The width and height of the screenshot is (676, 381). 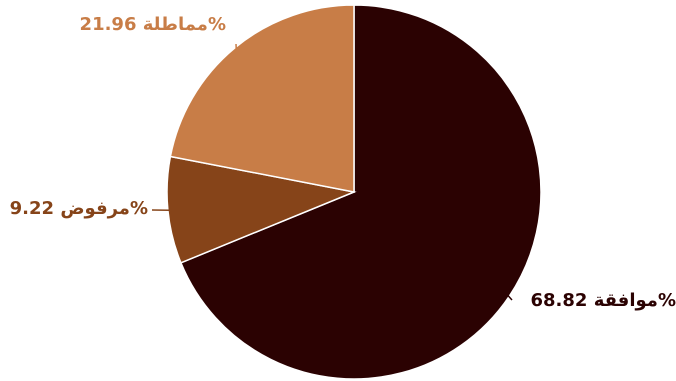 What do you see at coordinates (153, 24) in the screenshot?
I see `slice-label-delayed: مماطلة 21.96%` at bounding box center [153, 24].